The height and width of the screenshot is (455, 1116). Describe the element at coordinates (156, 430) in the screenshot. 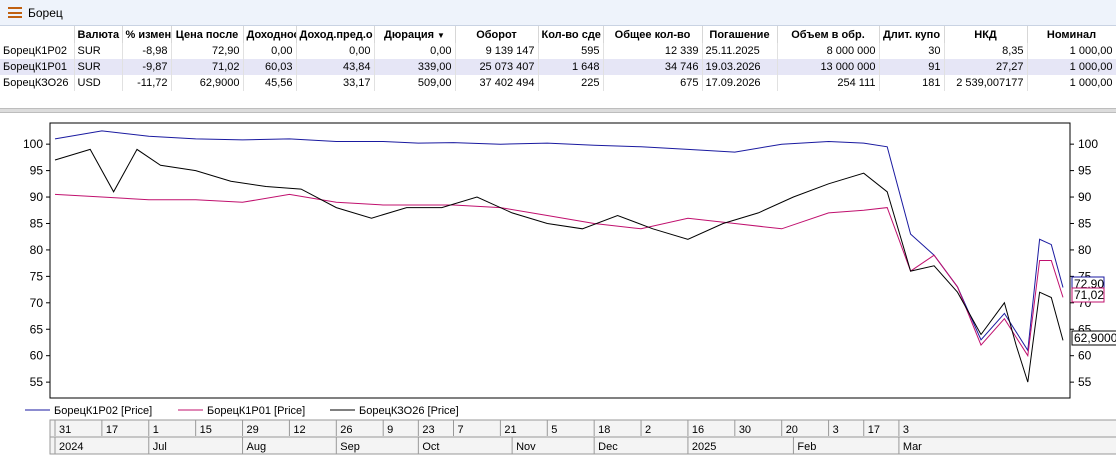

I see `day-tick-label: 1` at that location.